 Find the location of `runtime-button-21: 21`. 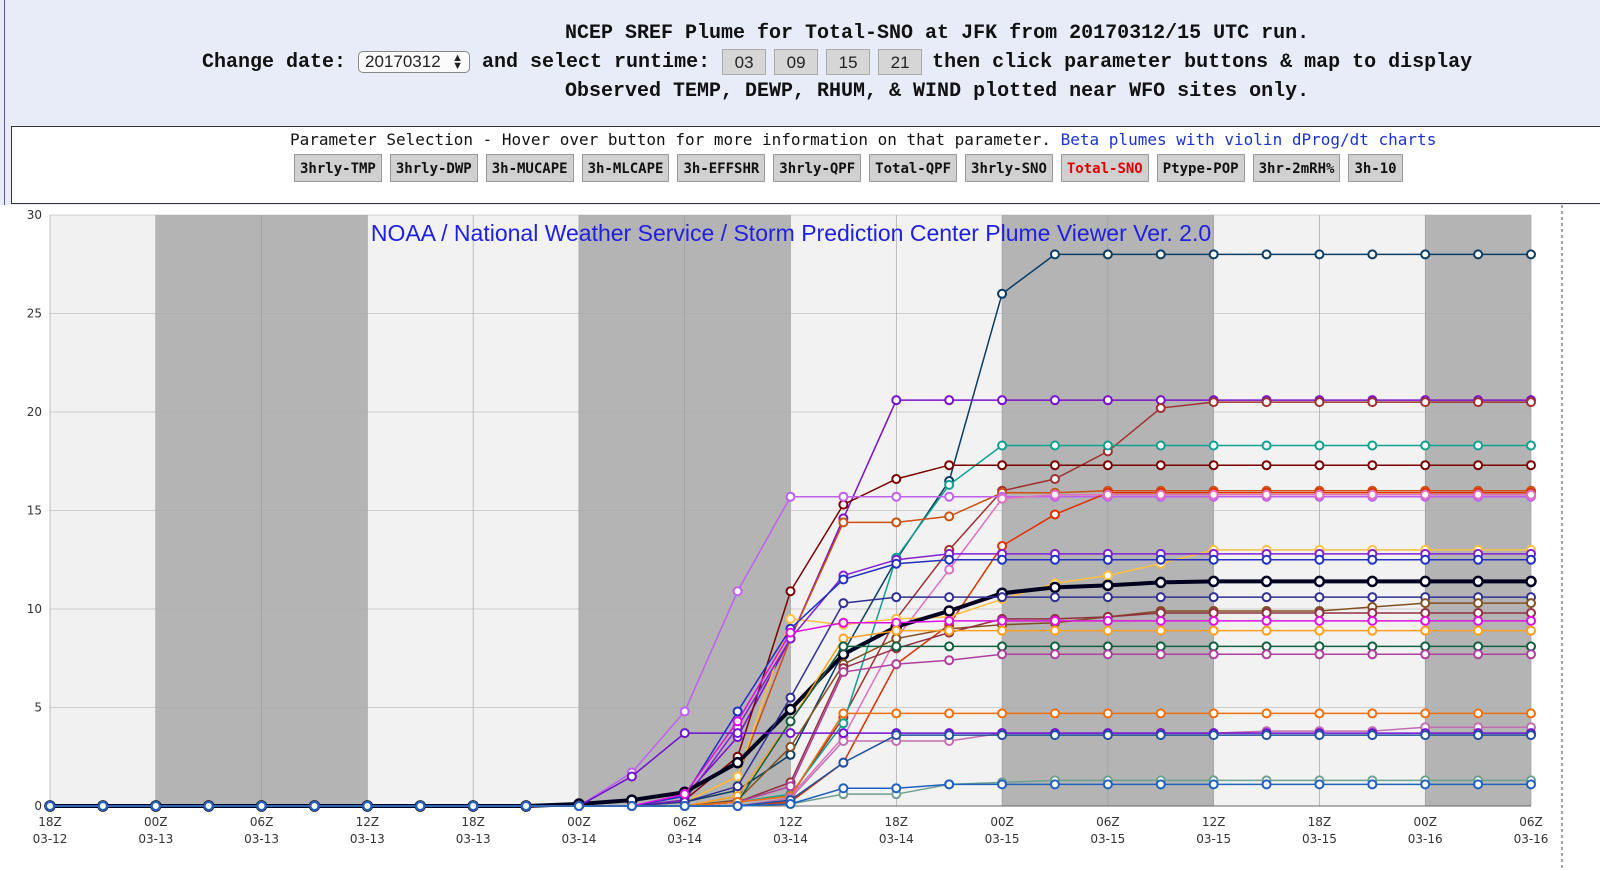

runtime-button-21: 21 is located at coordinates (900, 62).